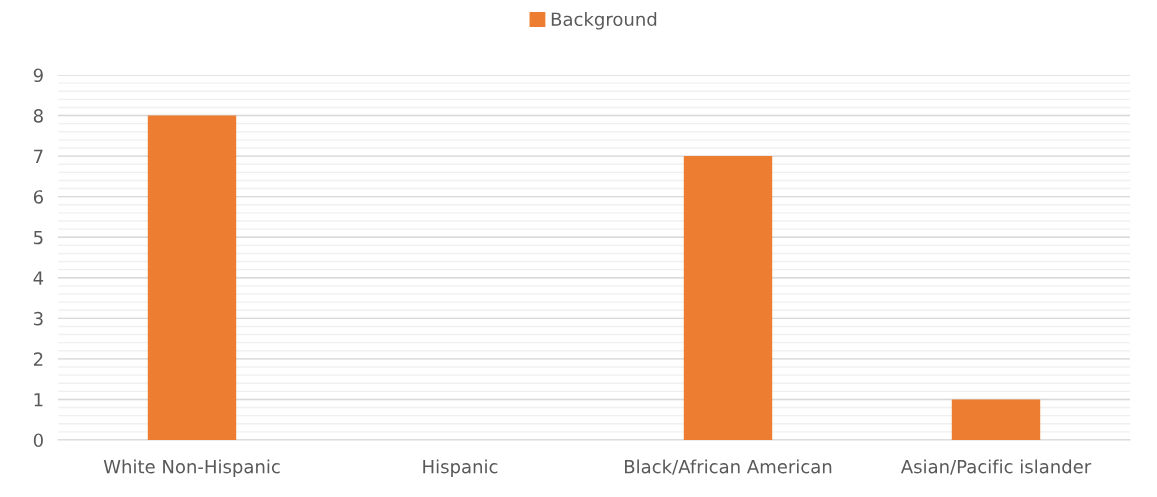  I want to click on x-tick-label: Black/African American, so click(728, 467).